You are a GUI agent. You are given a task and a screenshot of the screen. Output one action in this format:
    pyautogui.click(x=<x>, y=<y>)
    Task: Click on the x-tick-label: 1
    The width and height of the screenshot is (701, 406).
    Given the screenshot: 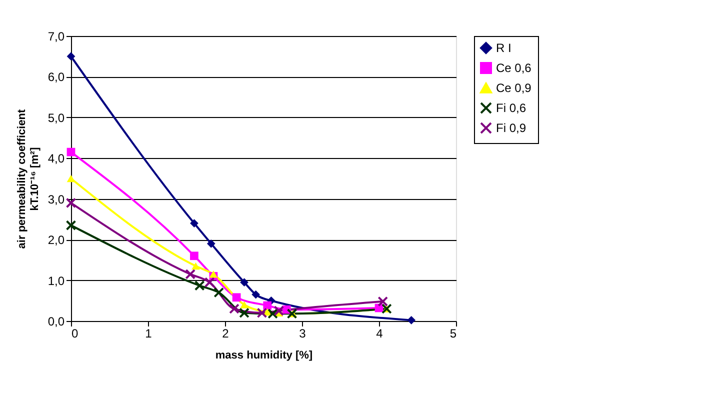 What is the action you would take?
    pyautogui.click(x=148, y=333)
    